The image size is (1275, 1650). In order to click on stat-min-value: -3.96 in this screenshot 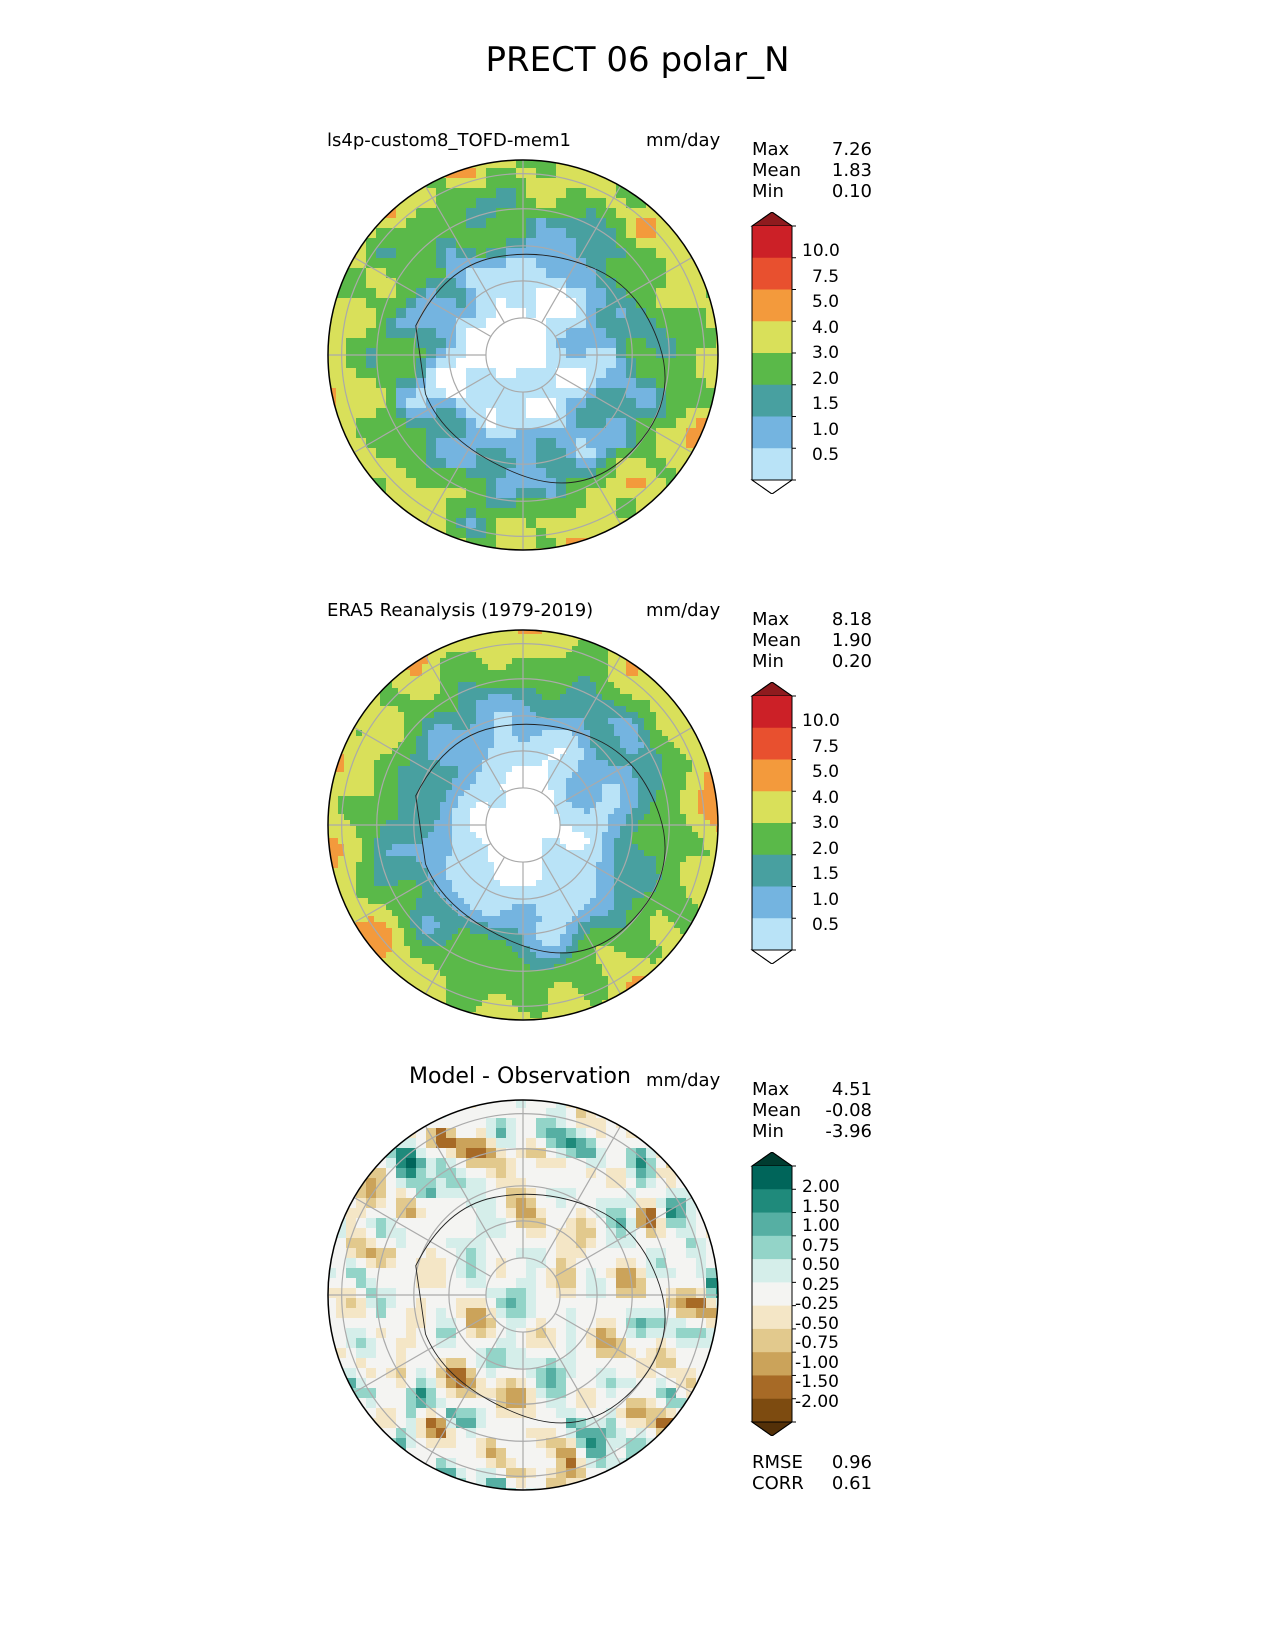, I will do `click(848, 1131)`.